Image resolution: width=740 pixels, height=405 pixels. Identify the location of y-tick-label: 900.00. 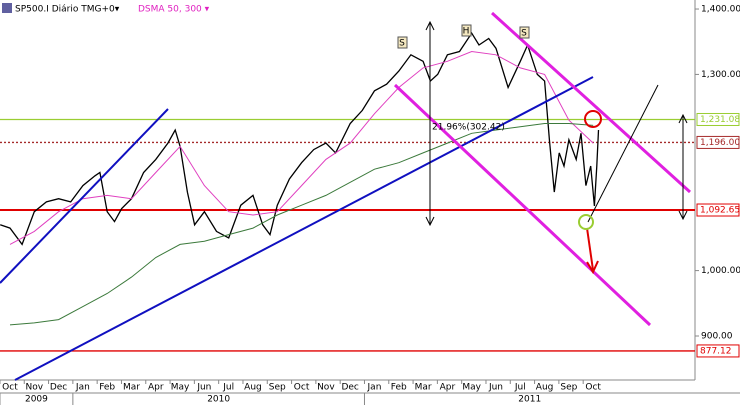
(717, 336).